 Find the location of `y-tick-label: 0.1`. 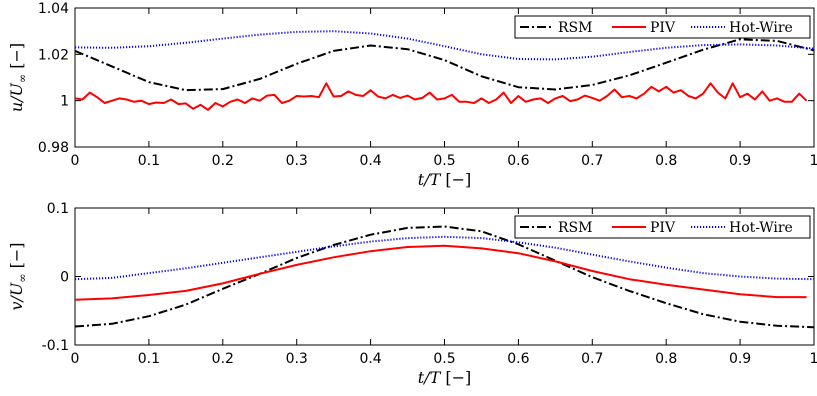

y-tick-label: 0.1 is located at coordinates (58, 209).